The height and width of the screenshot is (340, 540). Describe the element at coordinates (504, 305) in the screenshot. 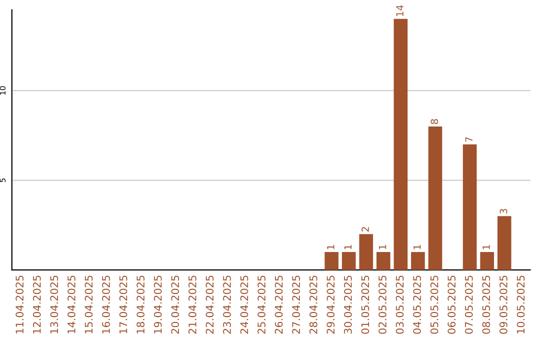

I see `x-tick-label: 09.05.2025` at that location.